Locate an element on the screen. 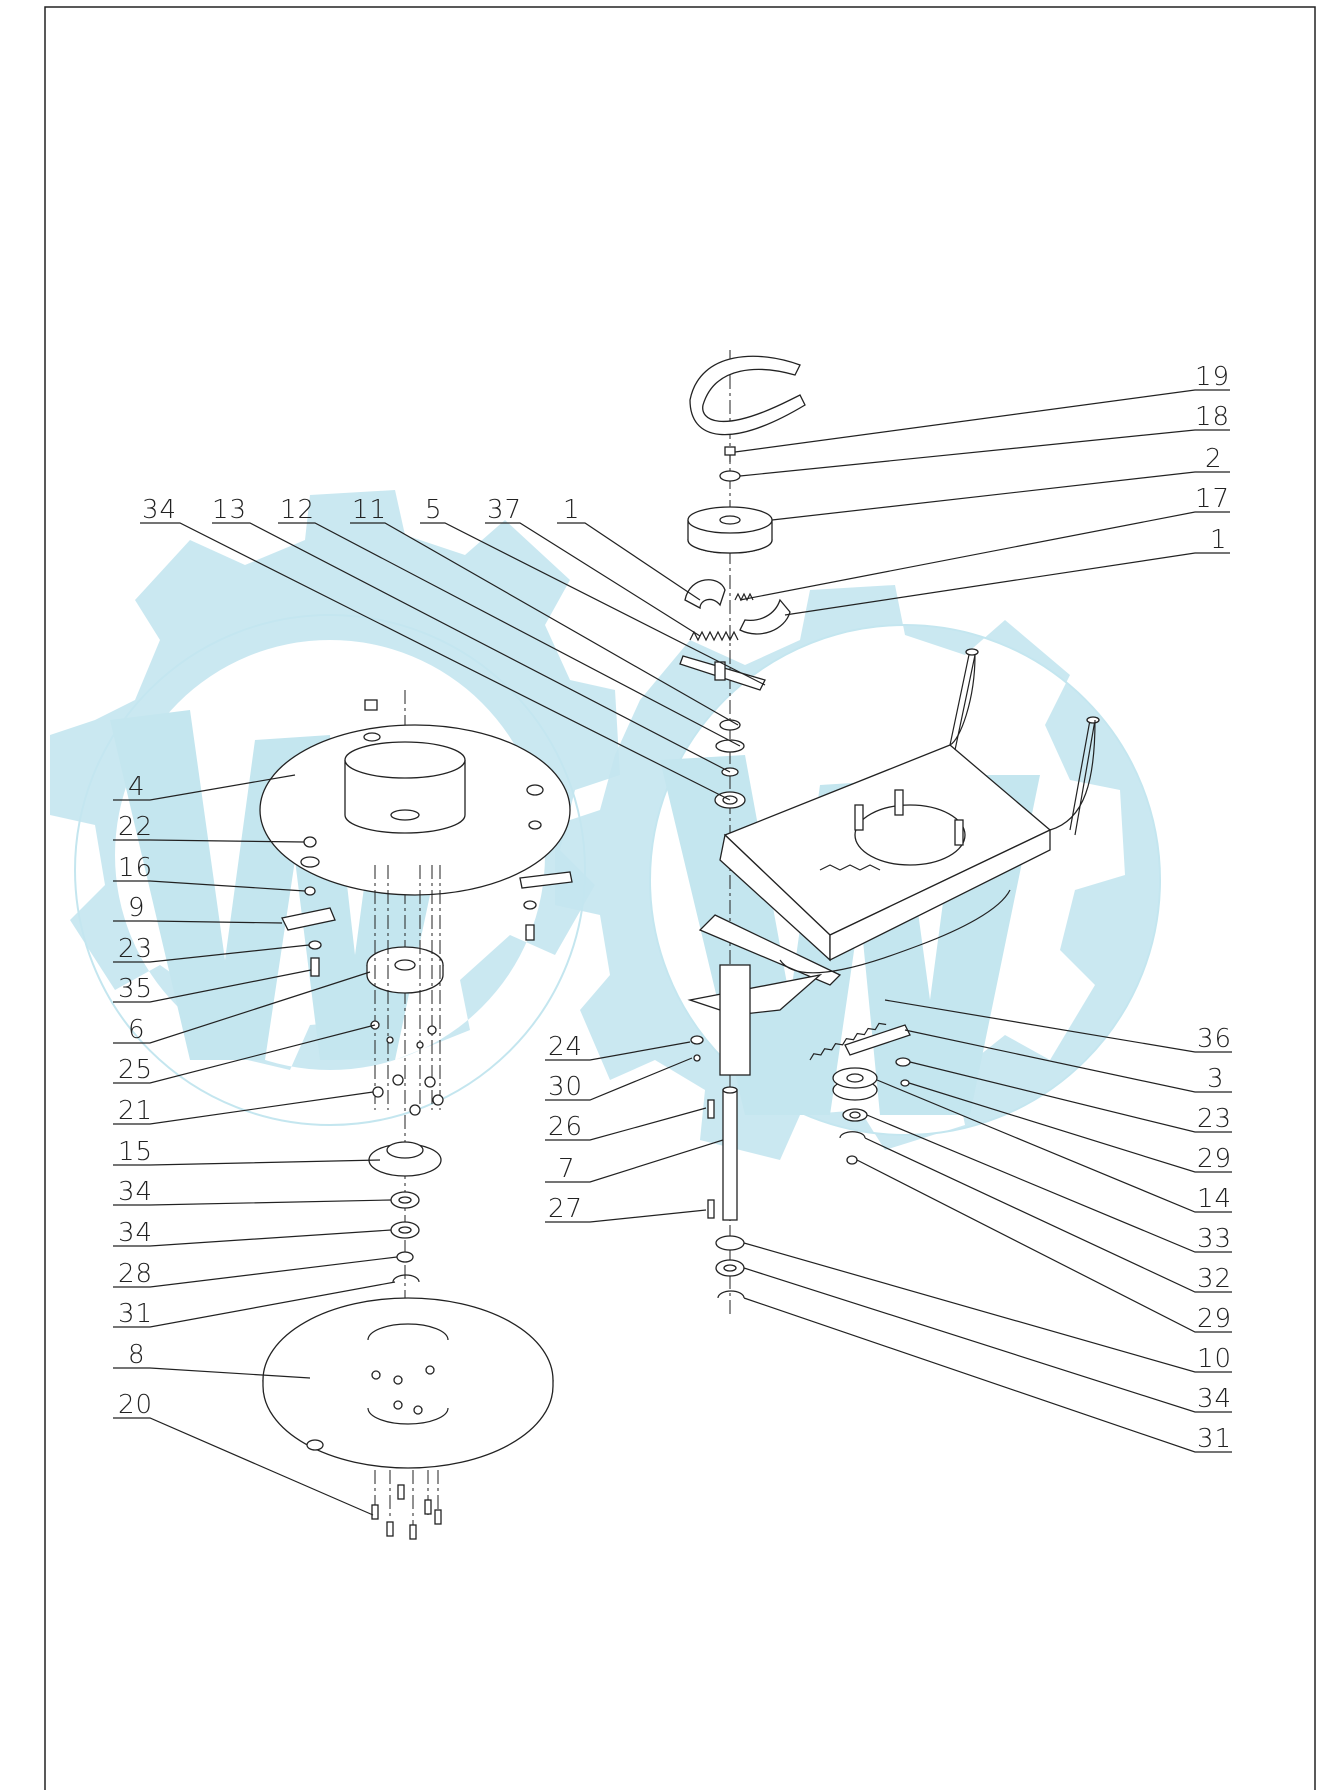 The height and width of the screenshot is (1790, 1322). circlip-31a is located at coordinates (406, 1278).